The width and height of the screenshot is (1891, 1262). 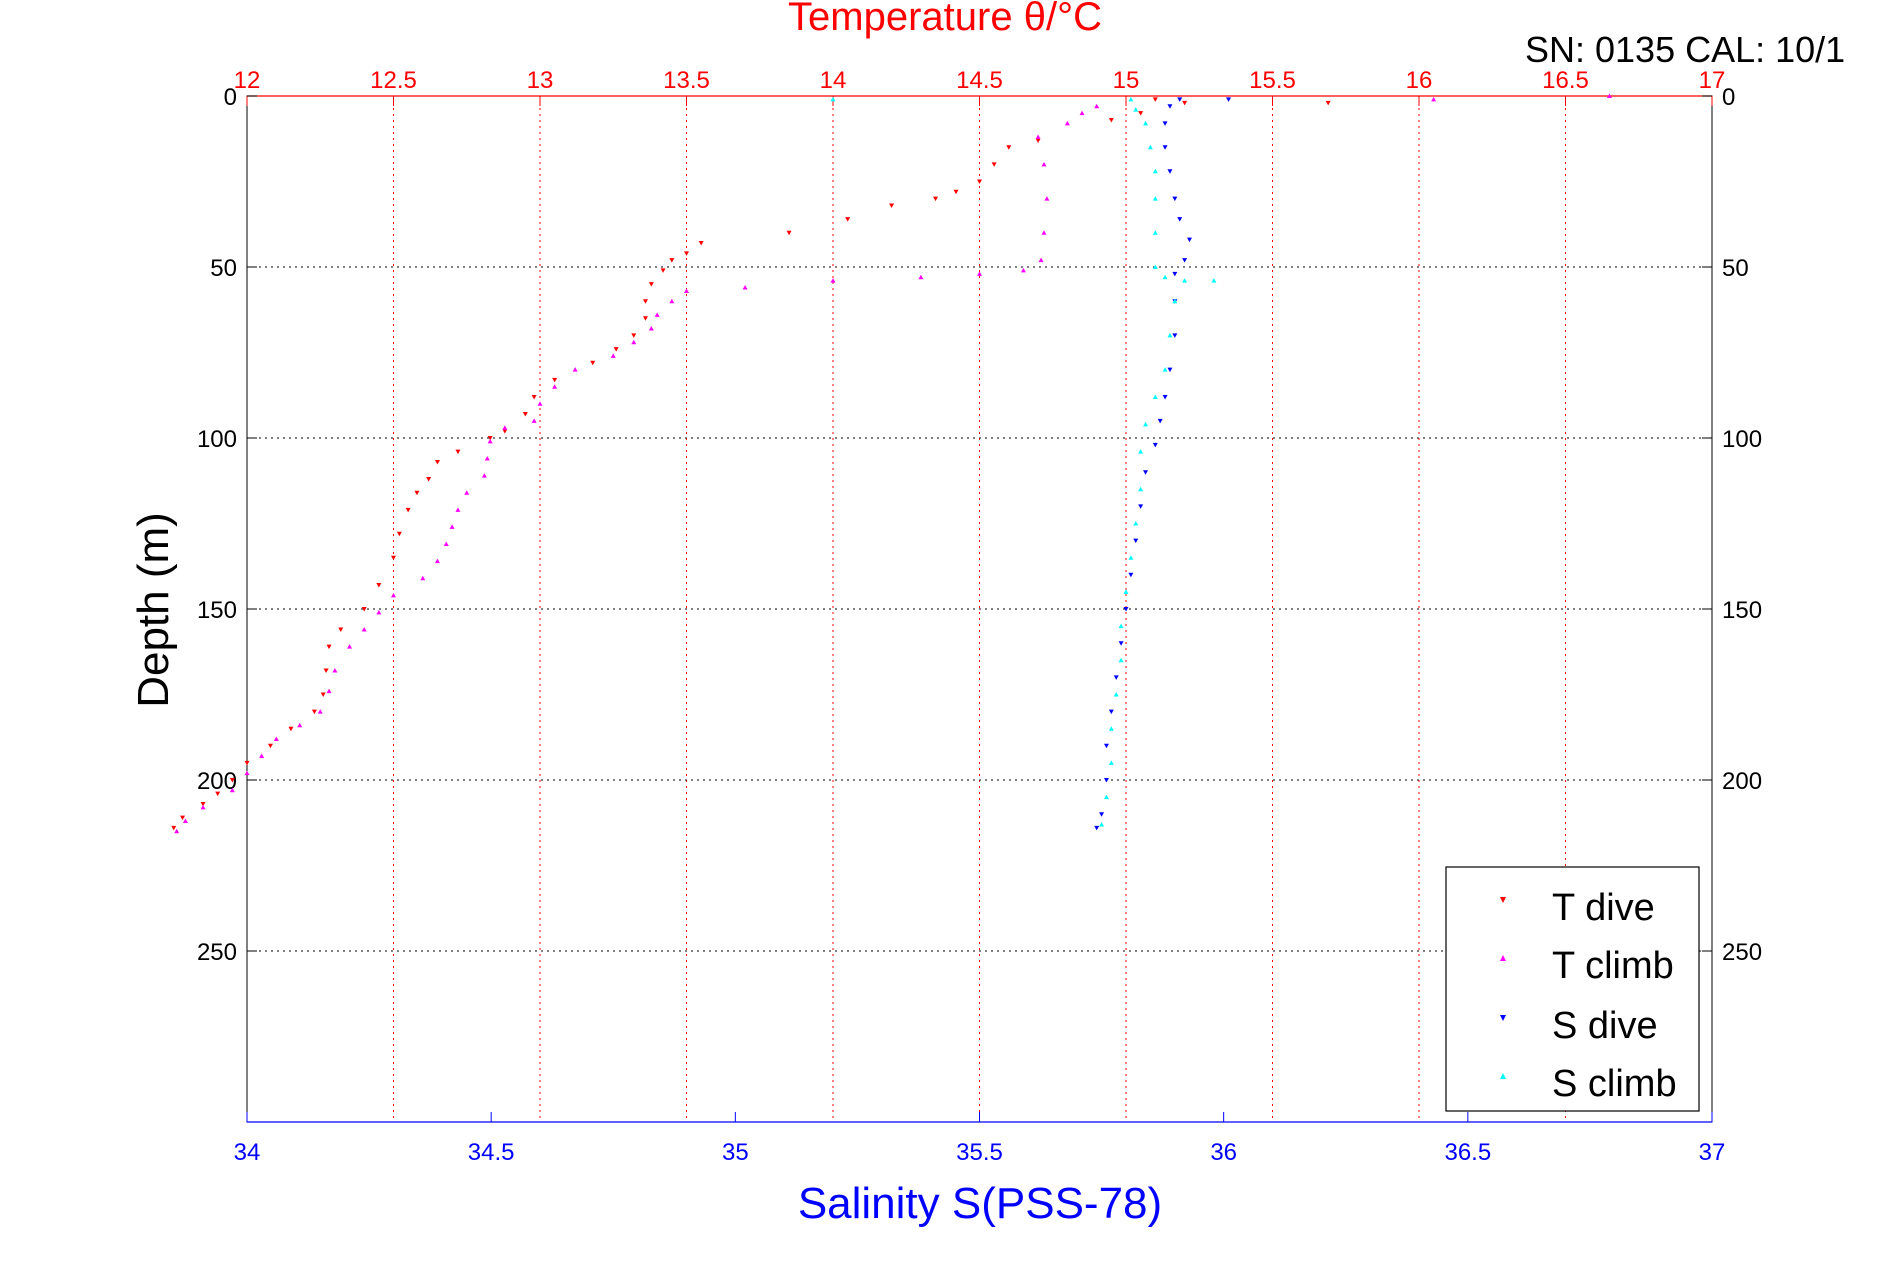 I want to click on legend-label-t-climb: T climb, so click(x=1613, y=966).